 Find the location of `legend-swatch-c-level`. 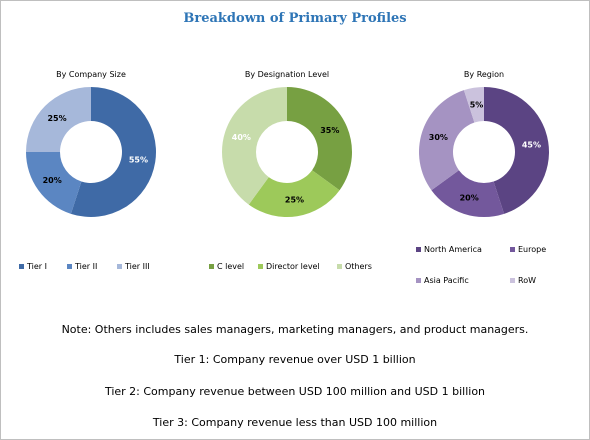

legend-swatch-c-level is located at coordinates (211, 266).